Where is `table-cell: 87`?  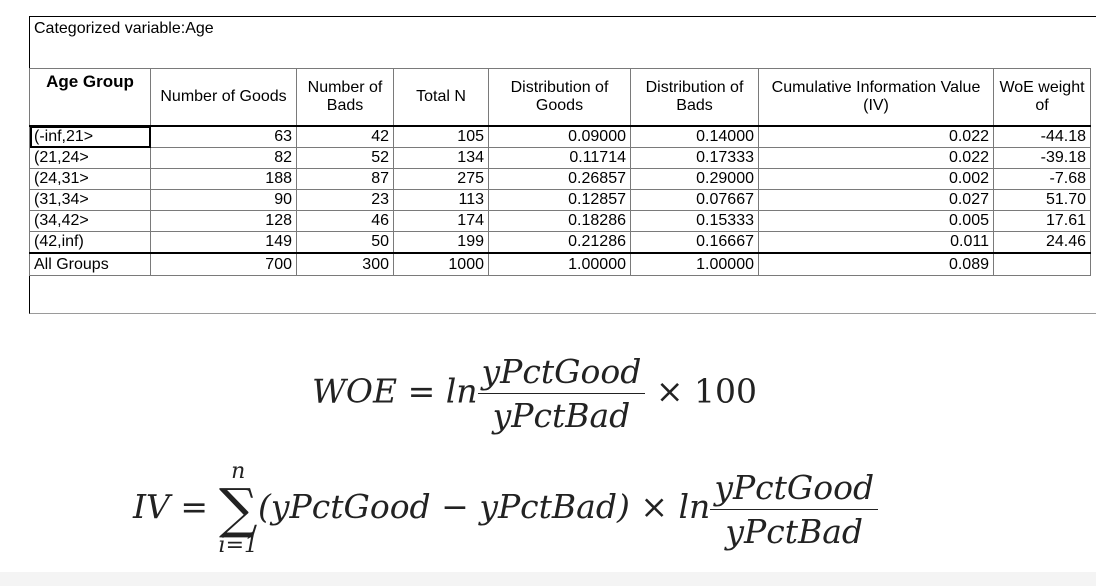
table-cell: 87 is located at coordinates (345, 179).